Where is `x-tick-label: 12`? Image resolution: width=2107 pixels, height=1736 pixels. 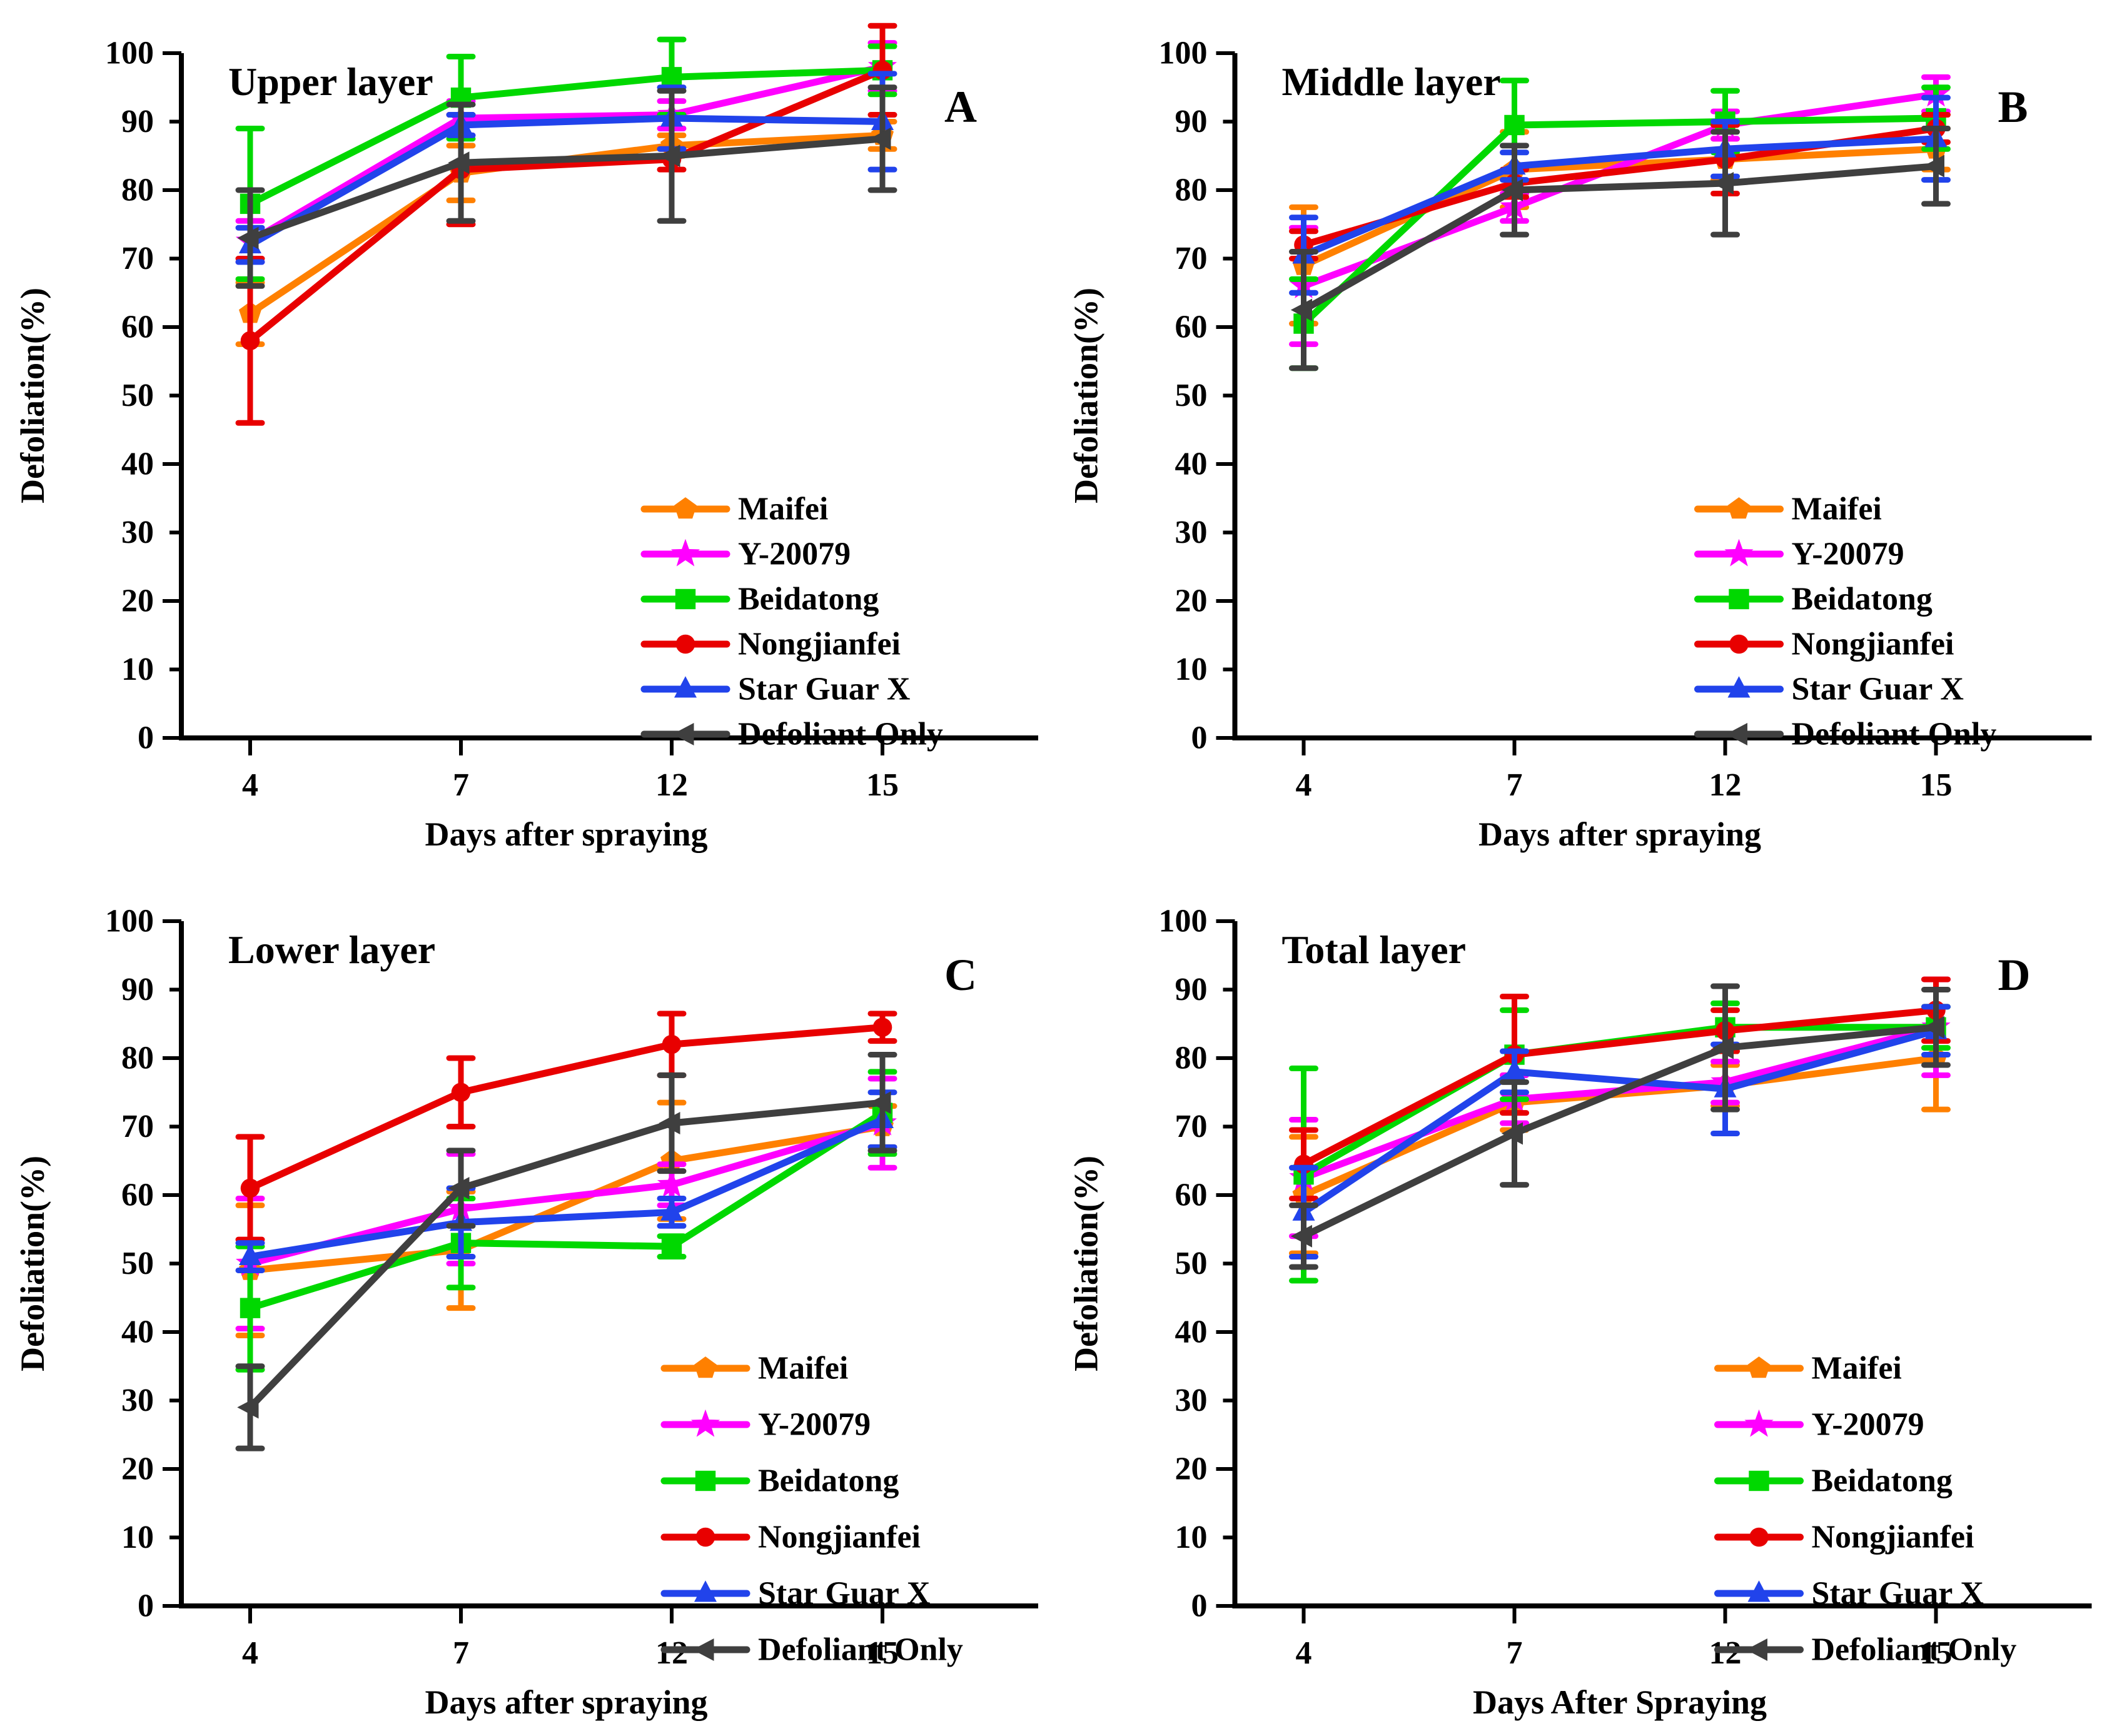 x-tick-label: 12 is located at coordinates (1725, 785).